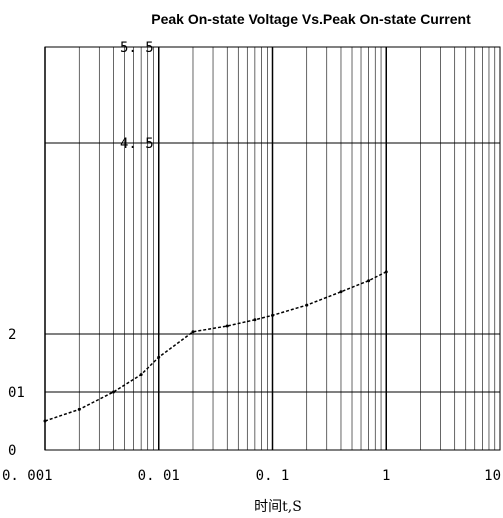 The width and height of the screenshot is (503, 518). I want to click on x-tick-labels: 0. 001 0. 01 0. 1 1 10, so click(251, 476).